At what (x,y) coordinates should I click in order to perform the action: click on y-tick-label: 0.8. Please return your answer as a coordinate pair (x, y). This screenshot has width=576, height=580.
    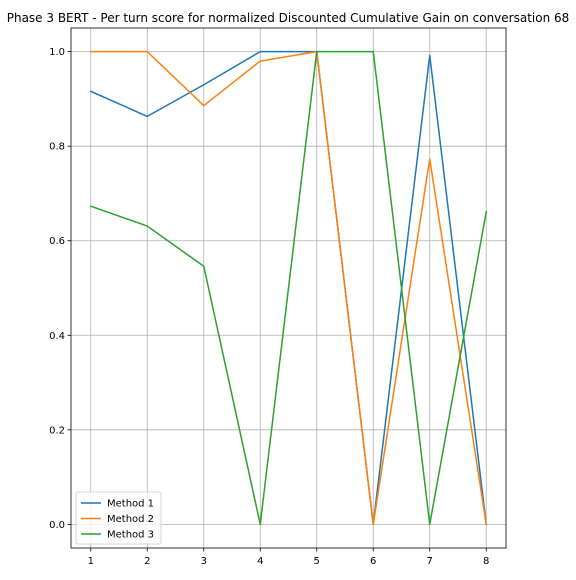
    Looking at the image, I should click on (57, 147).